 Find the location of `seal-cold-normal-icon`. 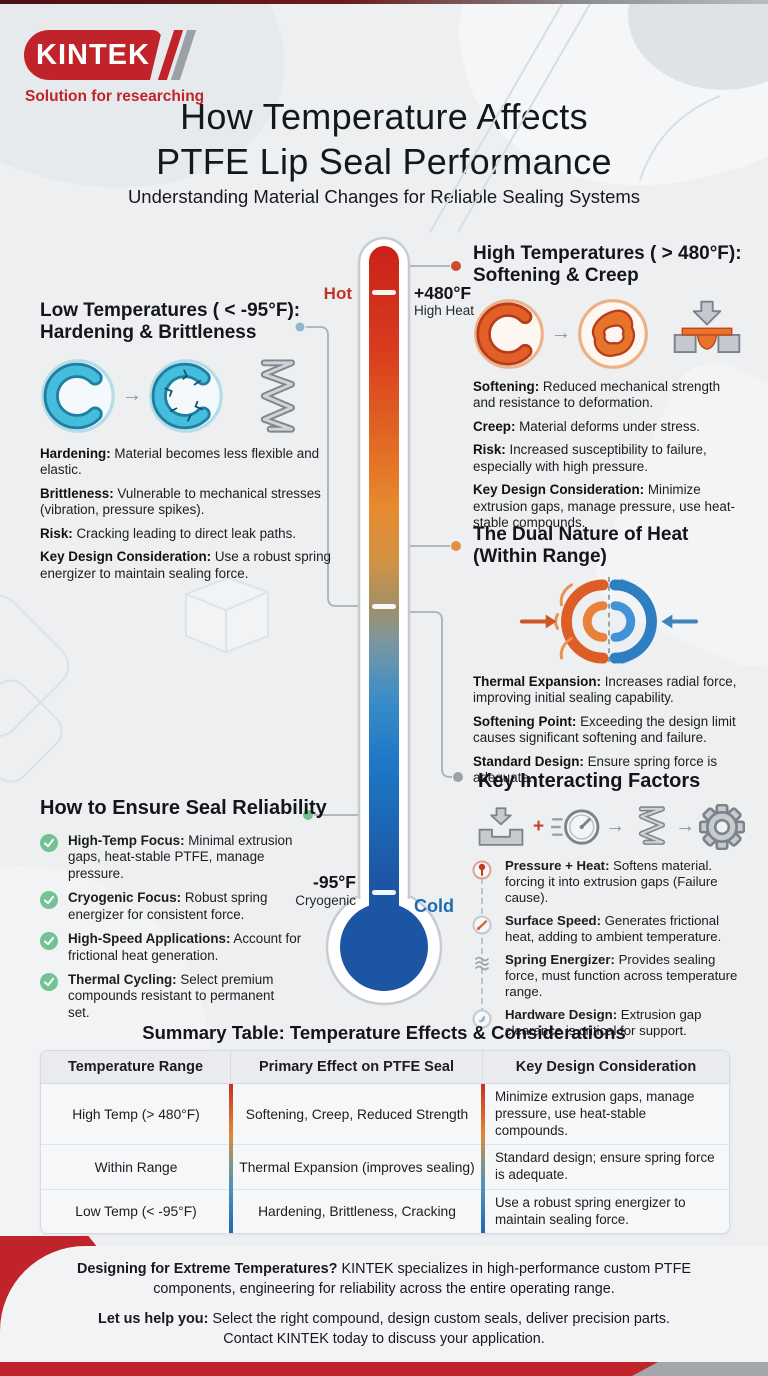

seal-cold-normal-icon is located at coordinates (78, 396).